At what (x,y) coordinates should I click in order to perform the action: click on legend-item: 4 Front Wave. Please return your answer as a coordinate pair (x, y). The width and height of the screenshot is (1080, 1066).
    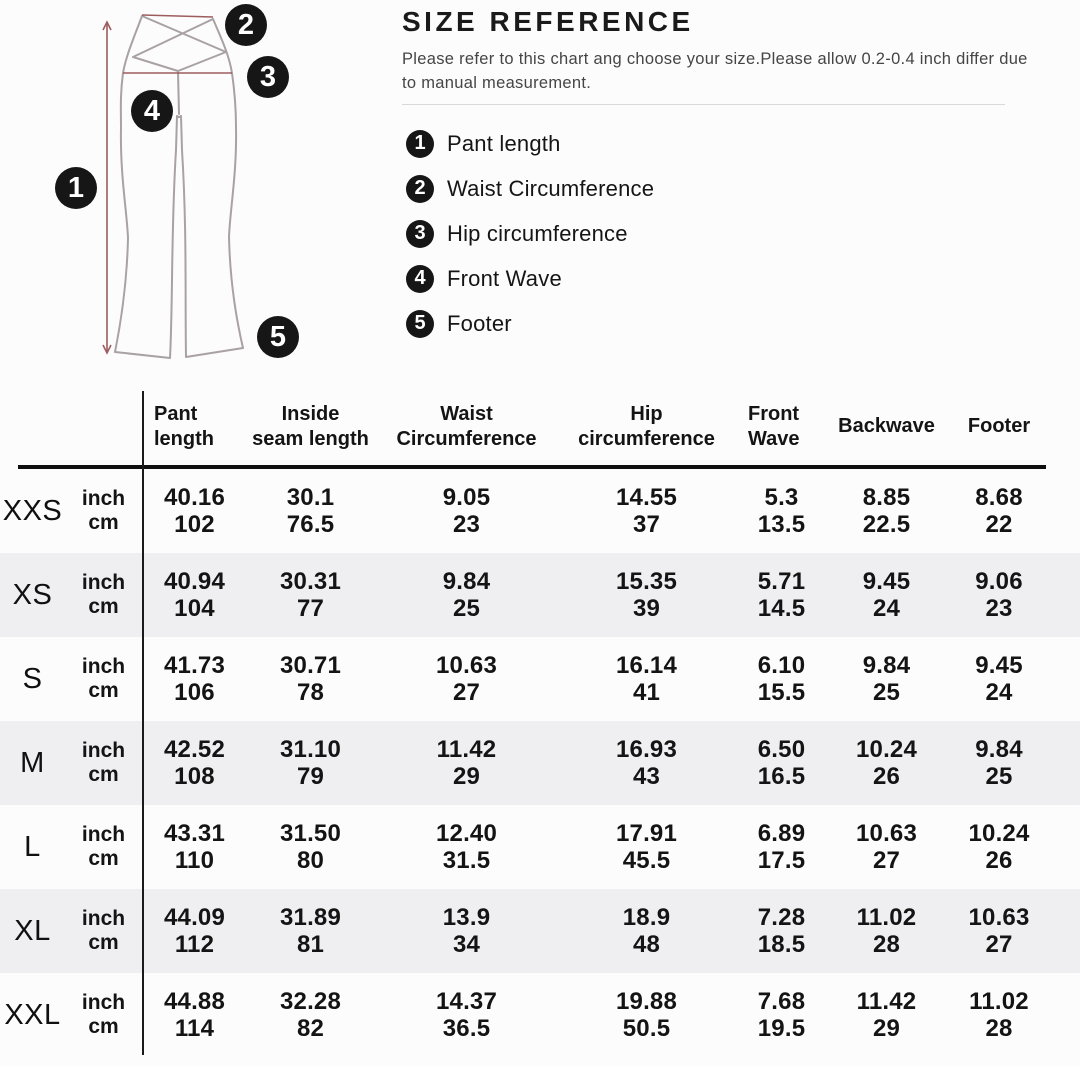
    Looking at the image, I should click on (530, 278).